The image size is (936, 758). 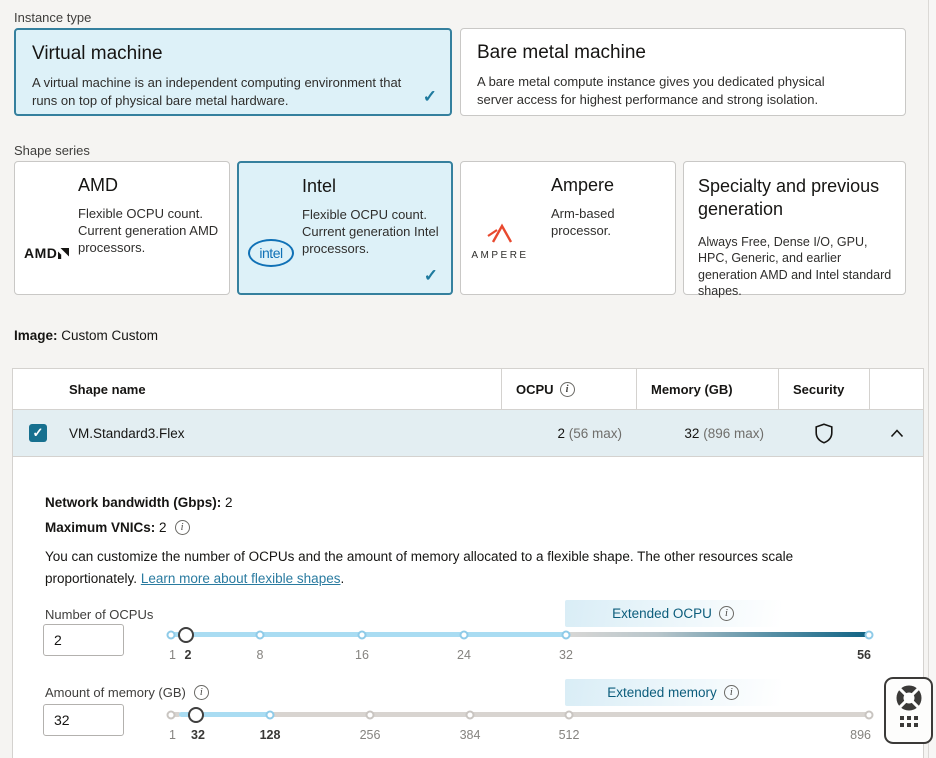 I want to click on column-label: Shape name, so click(x=107, y=389).